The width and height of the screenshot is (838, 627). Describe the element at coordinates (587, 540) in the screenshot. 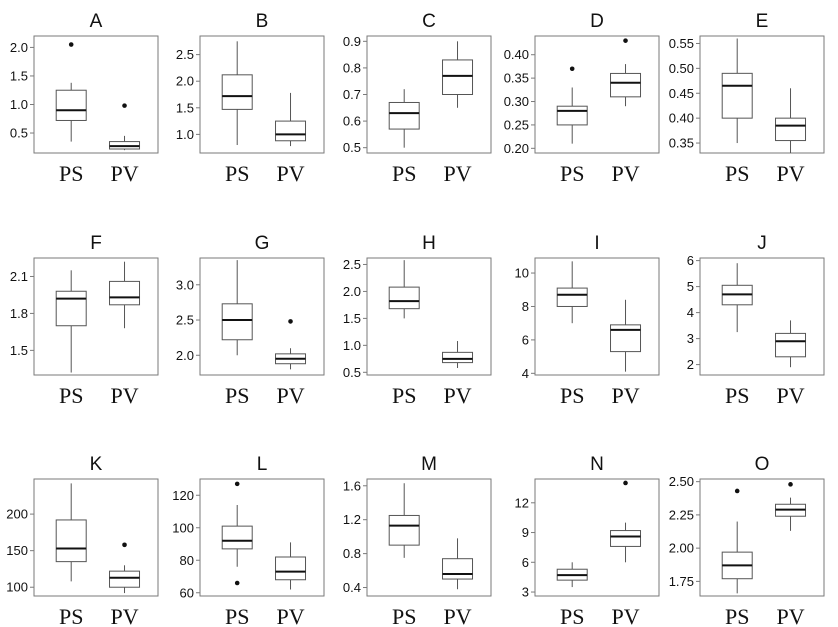

I see `panel-N: N 3 6 9 12 PS PV` at that location.